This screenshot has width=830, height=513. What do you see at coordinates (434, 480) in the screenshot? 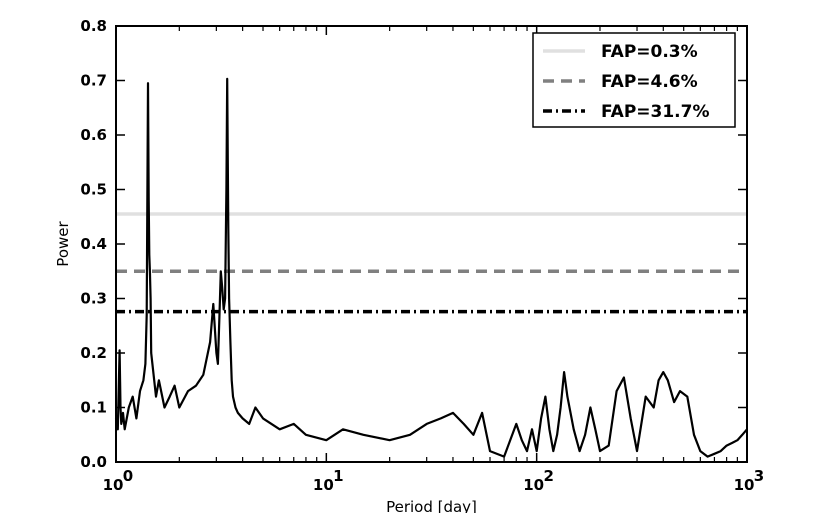
I see `x-tick-labels: 10 0 10 1 10 2 10 3` at bounding box center [434, 480].